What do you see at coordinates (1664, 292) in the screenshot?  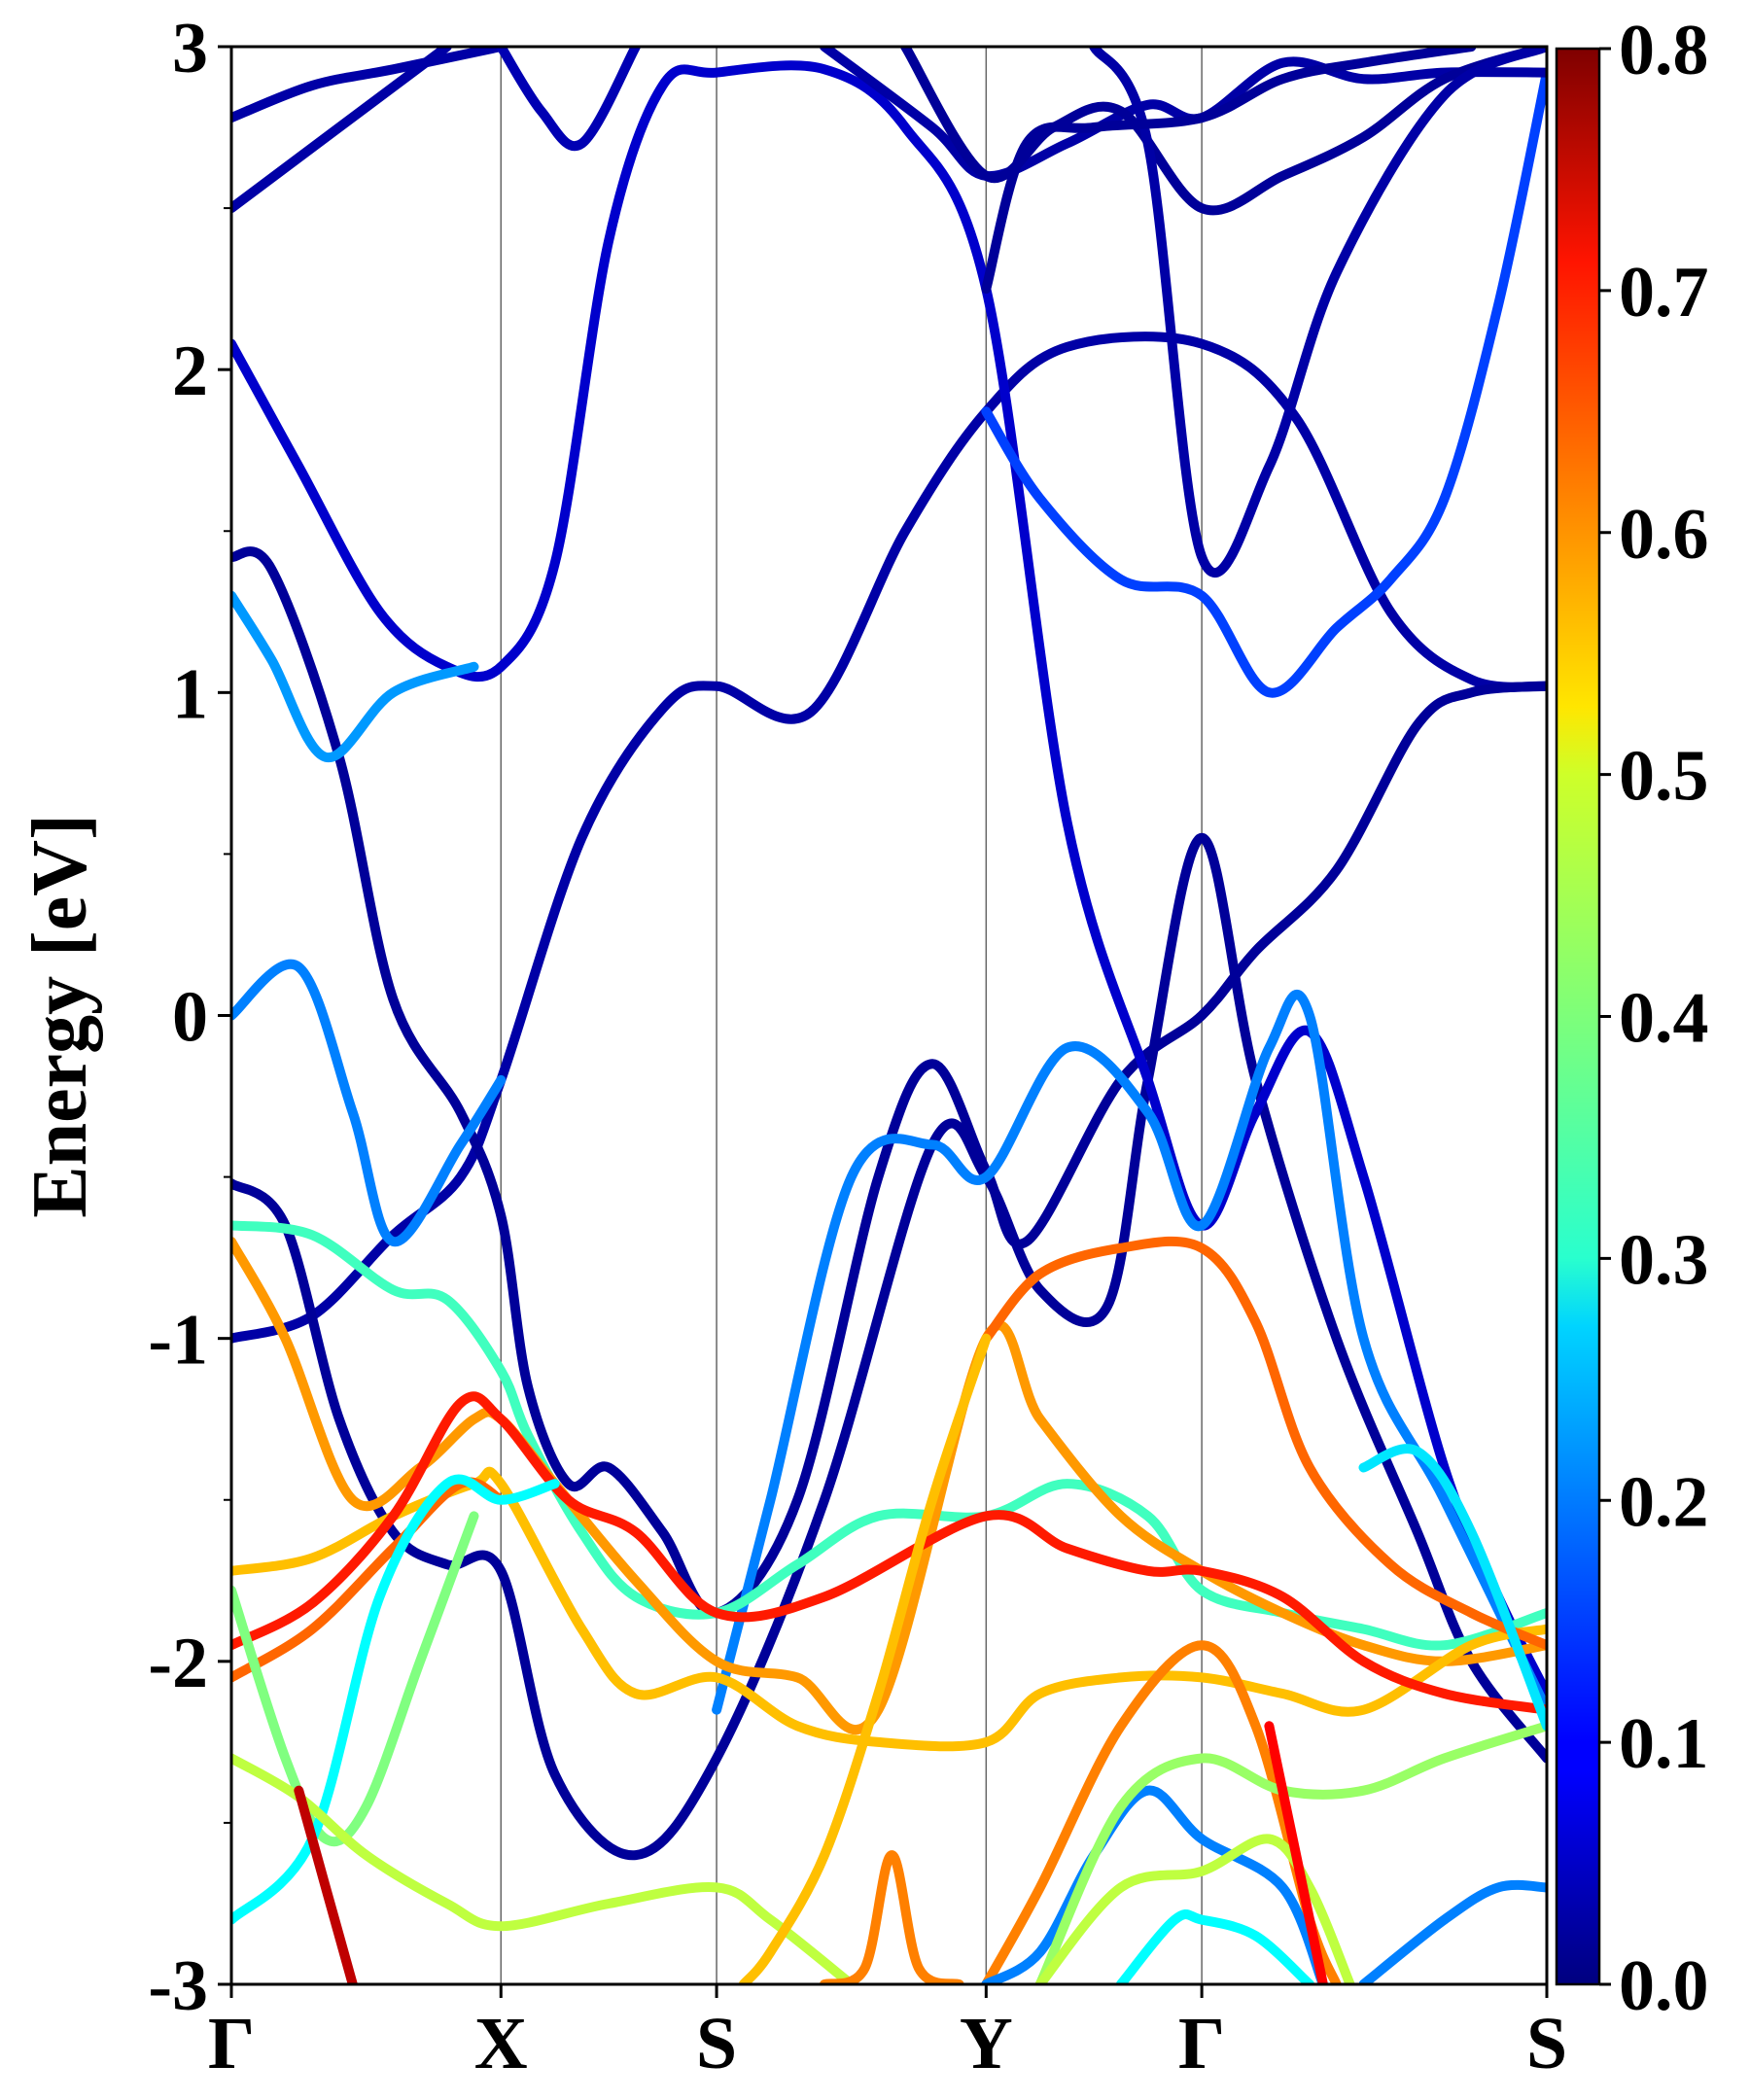 I see `colorbar-tick-label: 0.7` at bounding box center [1664, 292].